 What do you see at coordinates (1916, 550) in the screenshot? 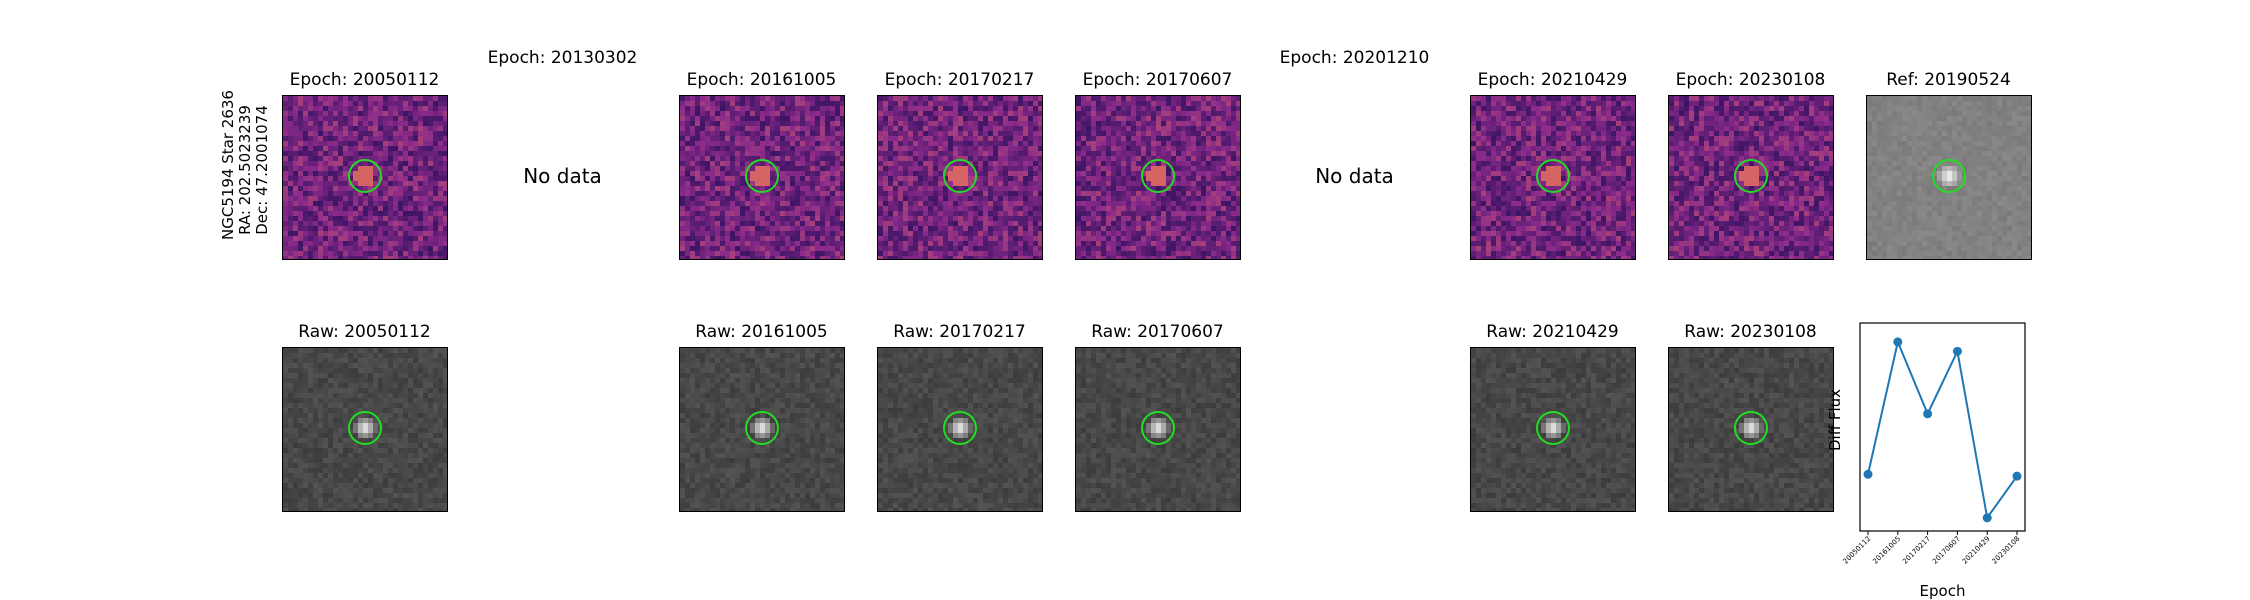
I see `x-tick-label: 20170217` at bounding box center [1916, 550].